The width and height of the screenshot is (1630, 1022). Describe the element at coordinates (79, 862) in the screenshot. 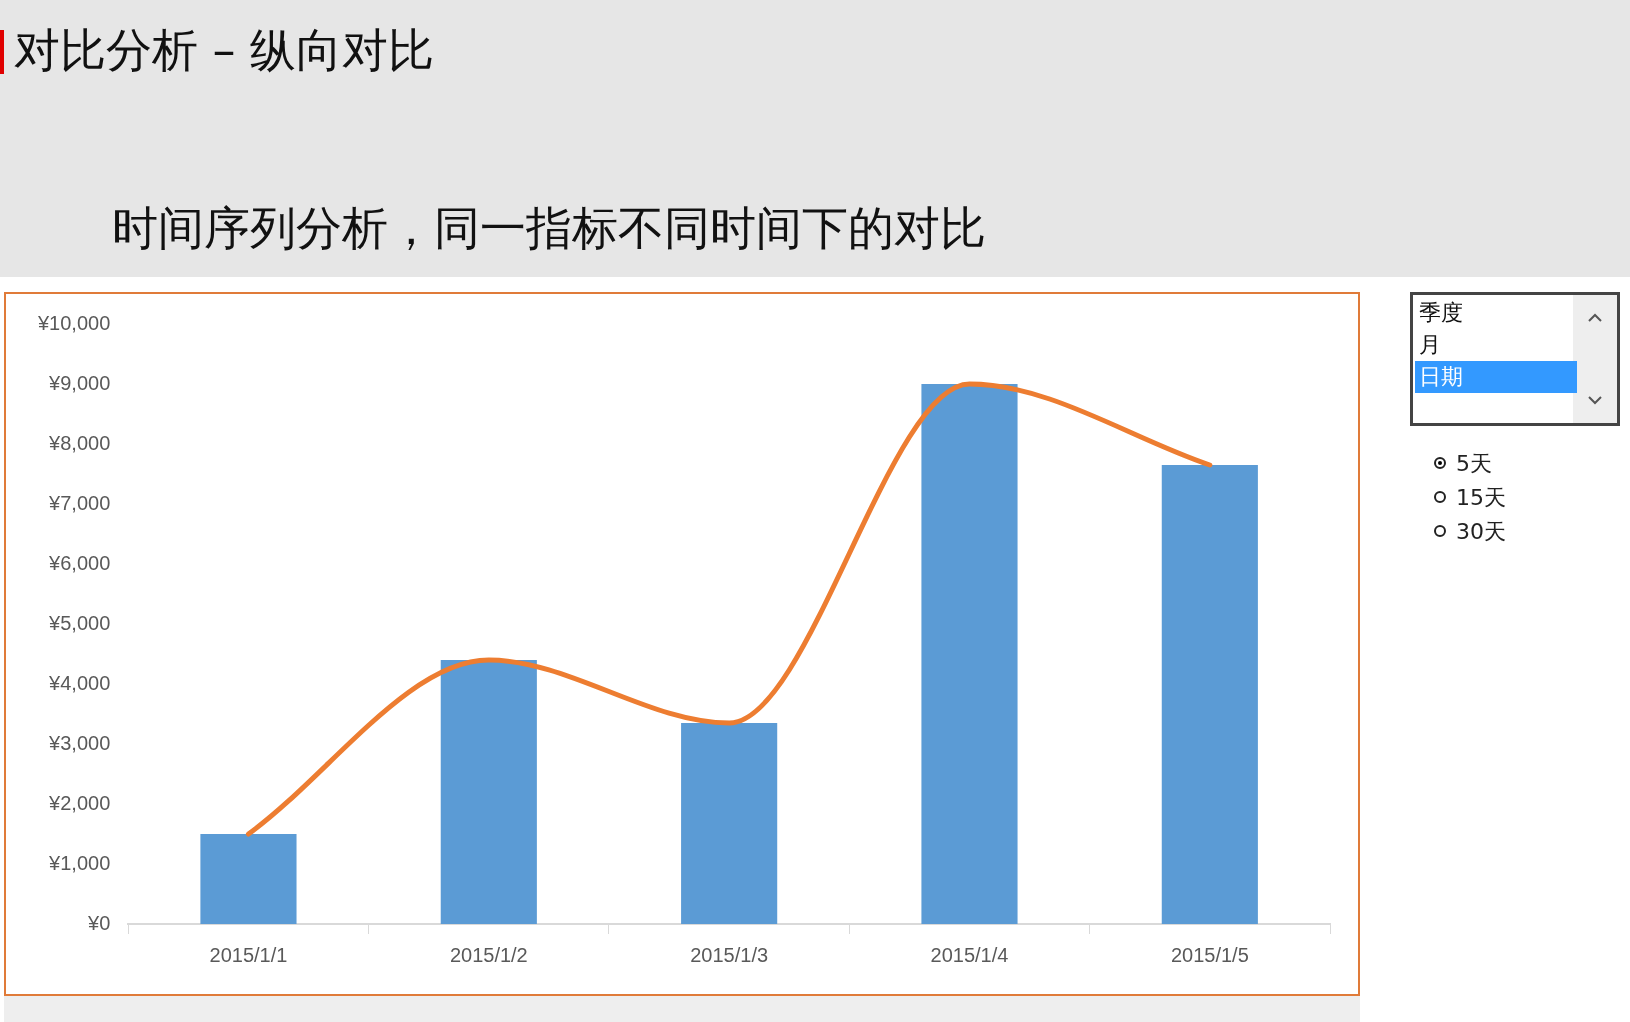

I see `y-tick-label: ¥1,000` at that location.